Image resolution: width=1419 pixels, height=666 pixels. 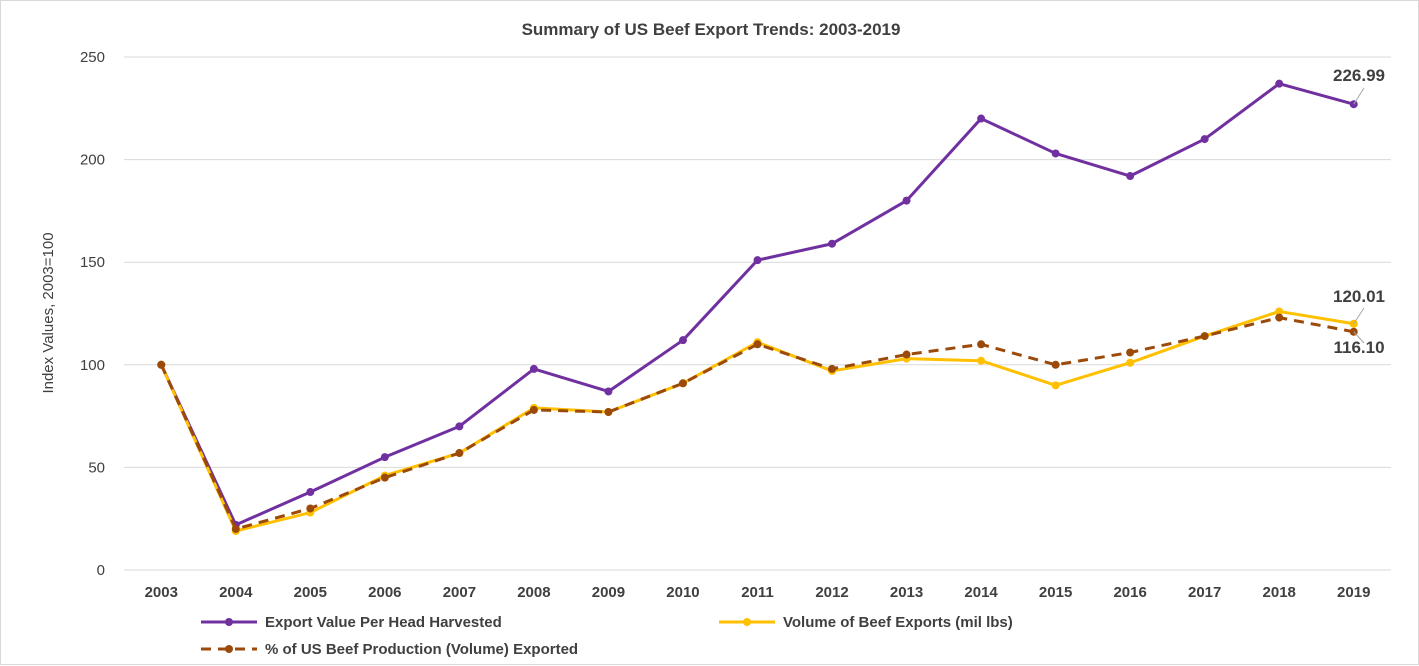 What do you see at coordinates (1353, 592) in the screenshot?
I see `x-tick-label: 2019` at bounding box center [1353, 592].